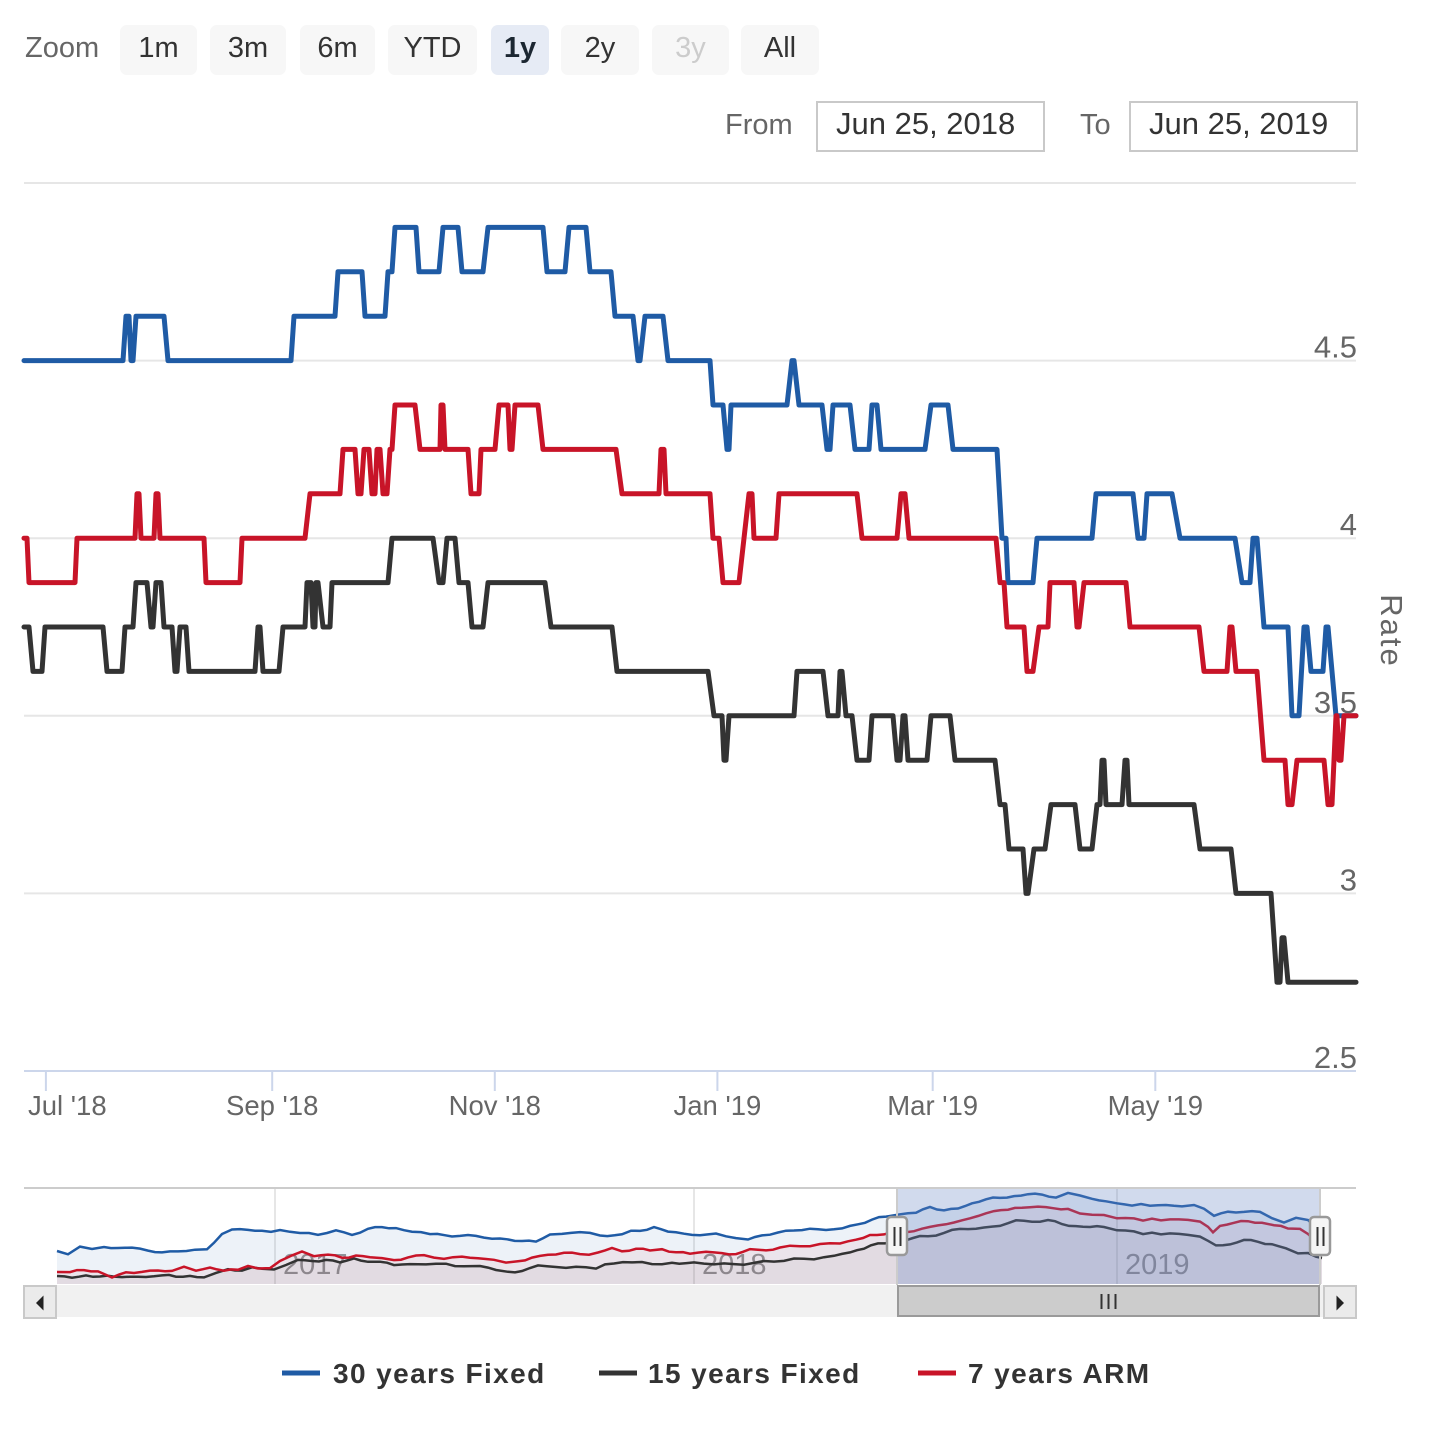 The image size is (1440, 1440). What do you see at coordinates (932, 1105) in the screenshot?
I see `svg-text: Mar '19` at bounding box center [932, 1105].